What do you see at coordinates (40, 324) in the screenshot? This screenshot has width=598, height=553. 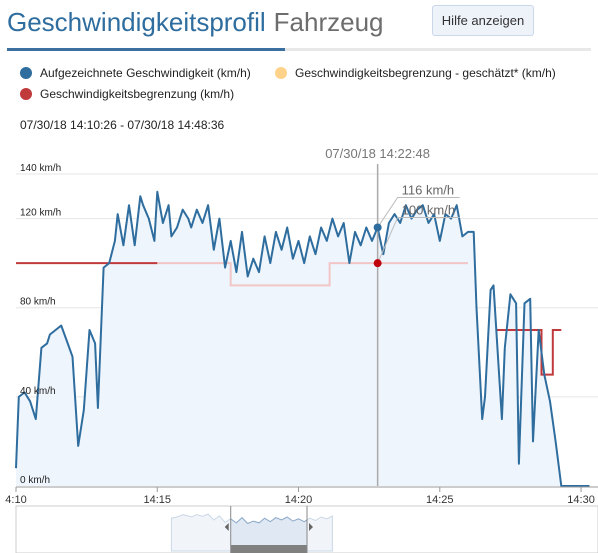 I see `y-axis-labels: 0 km/h 40 km/h 80 km/h 120 km/h 140 km/h` at bounding box center [40, 324].